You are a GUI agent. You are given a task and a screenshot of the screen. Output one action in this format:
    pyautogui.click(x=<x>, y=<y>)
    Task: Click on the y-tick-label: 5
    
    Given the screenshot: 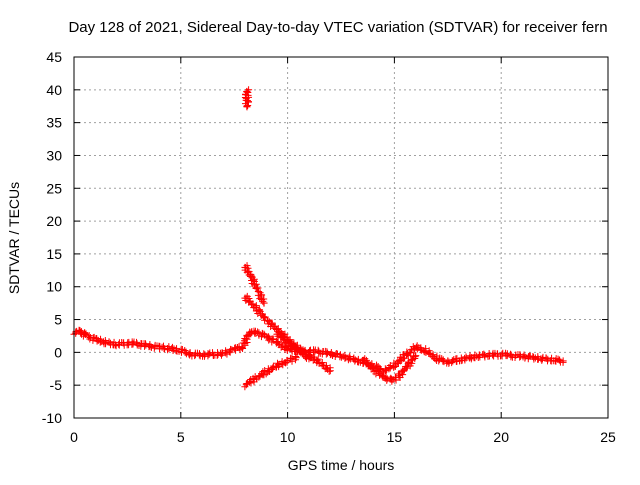 What is the action you would take?
    pyautogui.click(x=58, y=320)
    